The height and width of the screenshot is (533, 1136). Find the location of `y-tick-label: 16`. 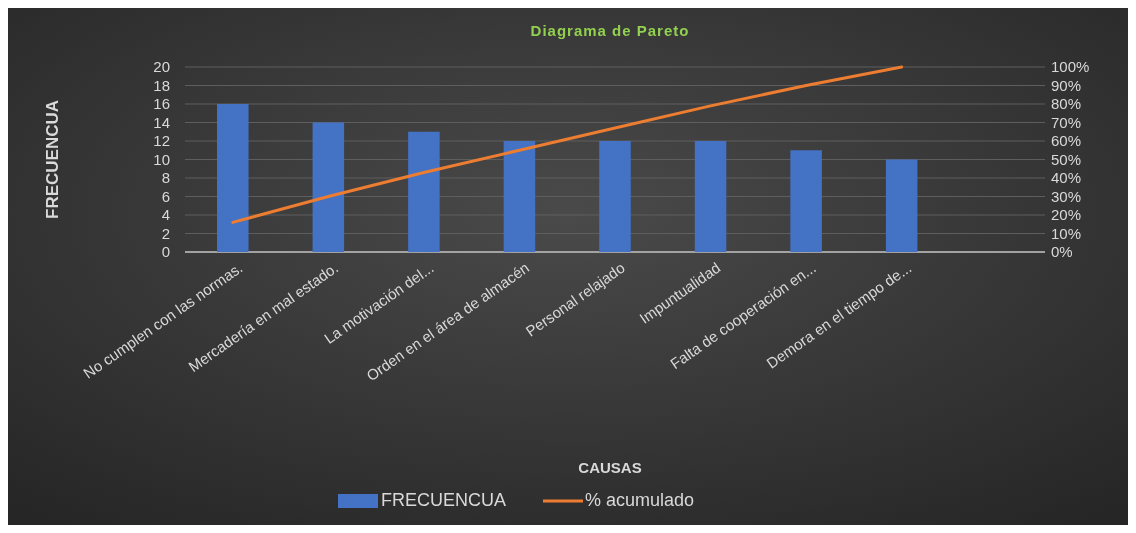

y-tick-label: 16 is located at coordinates (161, 104).